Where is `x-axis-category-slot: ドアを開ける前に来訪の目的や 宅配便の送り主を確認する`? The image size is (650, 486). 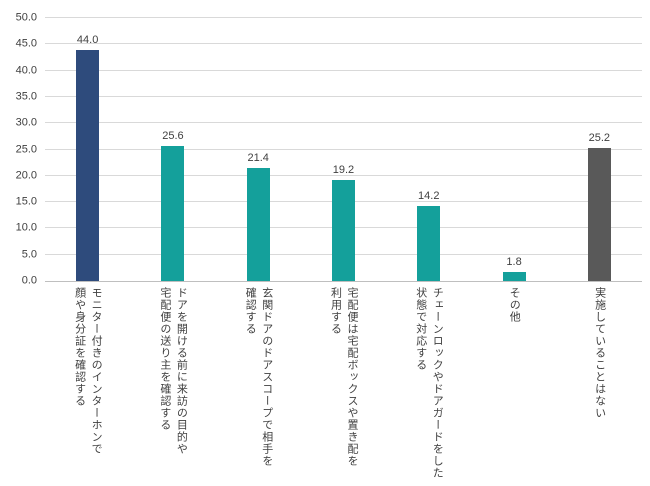
x-axis-category-slot: ドアを開ける前に来訪の目的や 宅配便の送り主を確認する is located at coordinates (172, 384).